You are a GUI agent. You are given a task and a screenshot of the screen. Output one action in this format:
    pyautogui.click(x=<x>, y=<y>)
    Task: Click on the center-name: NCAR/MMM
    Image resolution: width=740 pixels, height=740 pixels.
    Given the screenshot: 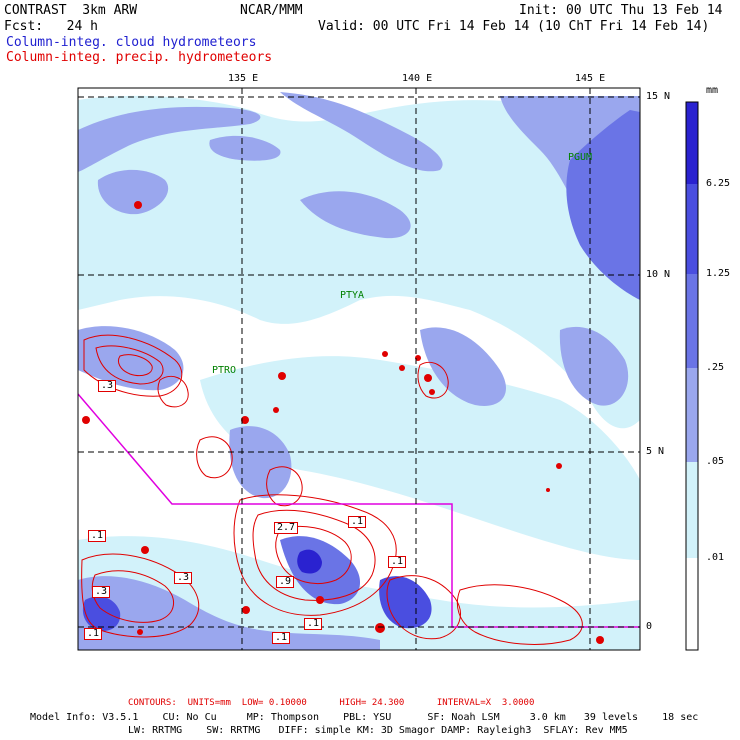 What is the action you would take?
    pyautogui.click(x=271, y=10)
    